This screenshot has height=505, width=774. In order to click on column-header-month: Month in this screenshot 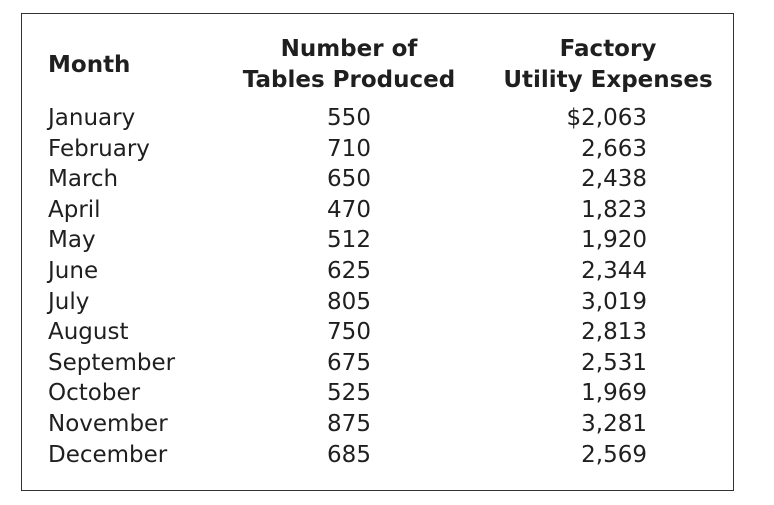, I will do `click(89, 65)`.